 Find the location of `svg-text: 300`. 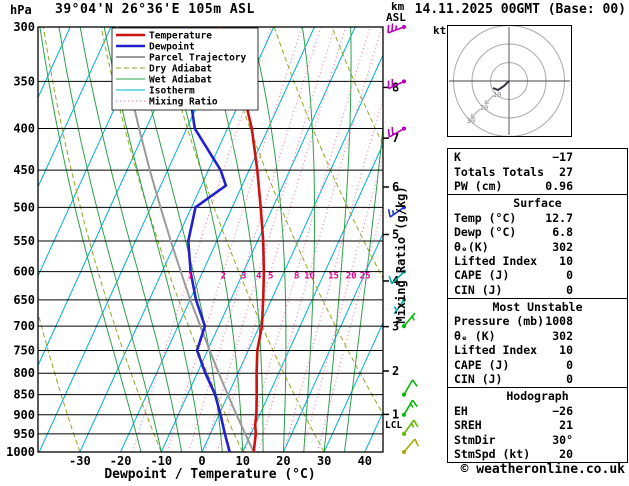

svg-text: 300 is located at coordinates (24, 27).